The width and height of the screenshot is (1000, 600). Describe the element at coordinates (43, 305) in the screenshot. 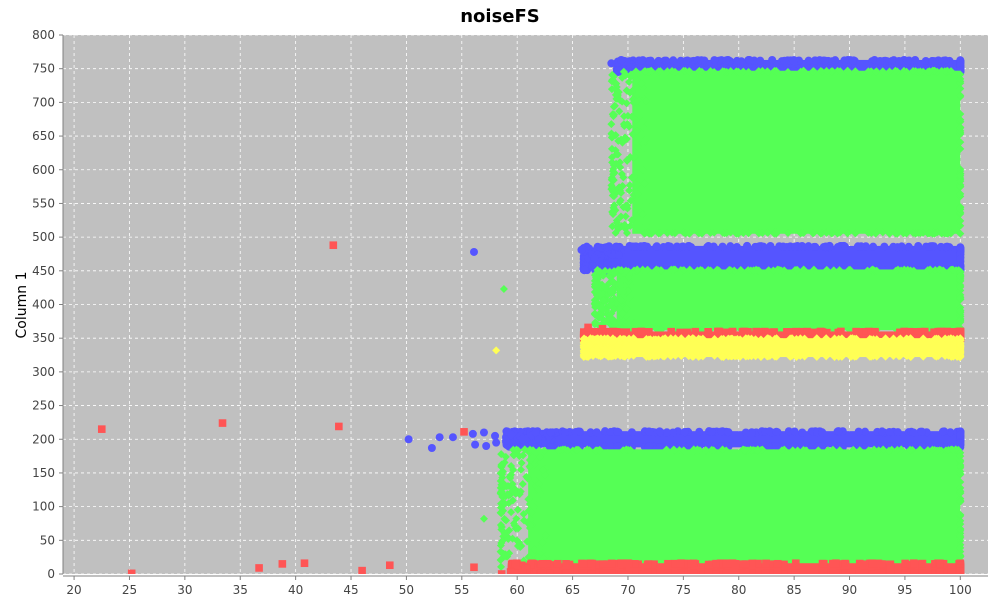

I see `y-tick-label: 400` at that location.